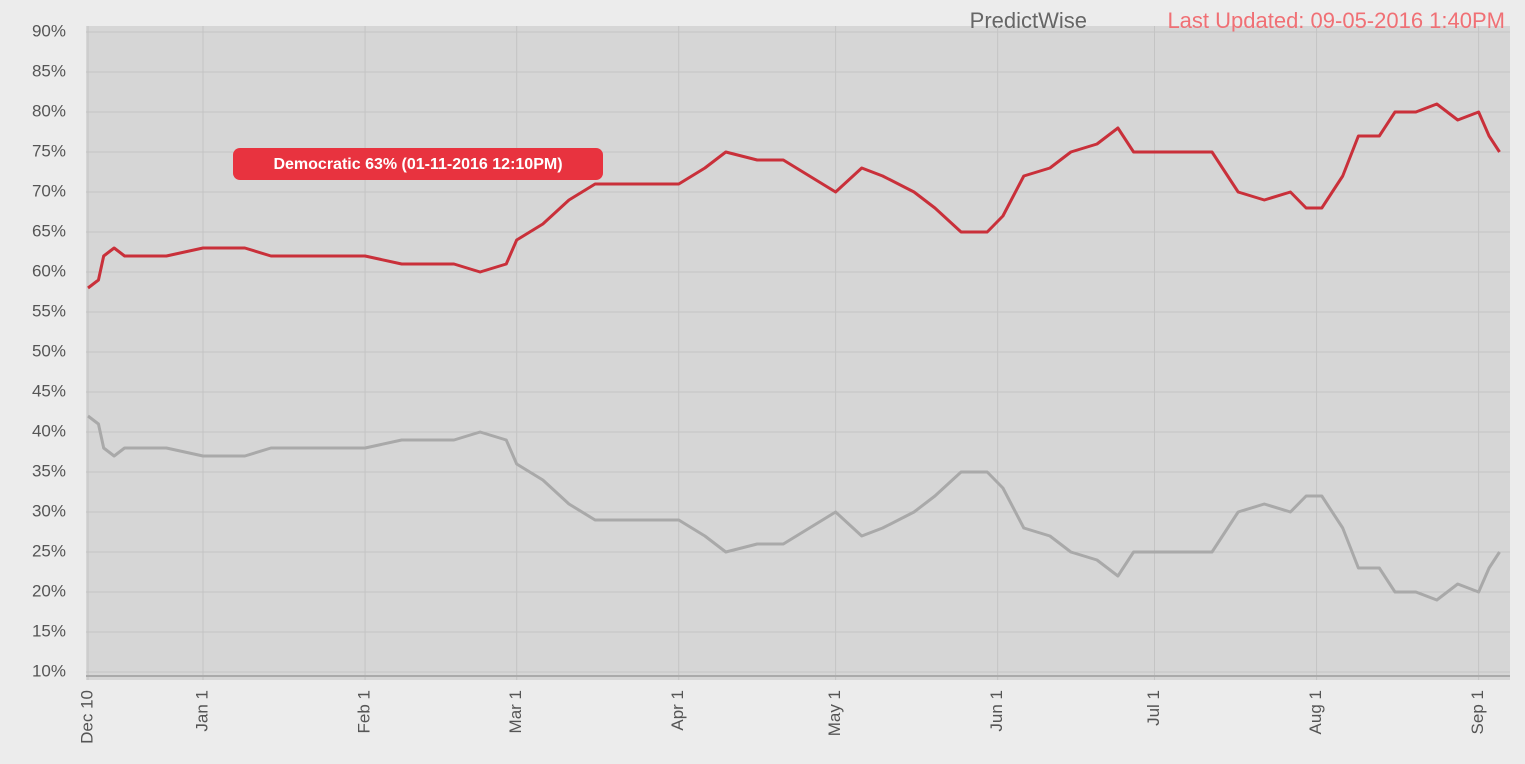  Describe the element at coordinates (49, 230) in the screenshot. I see `y-tick-label: 65%` at that location.